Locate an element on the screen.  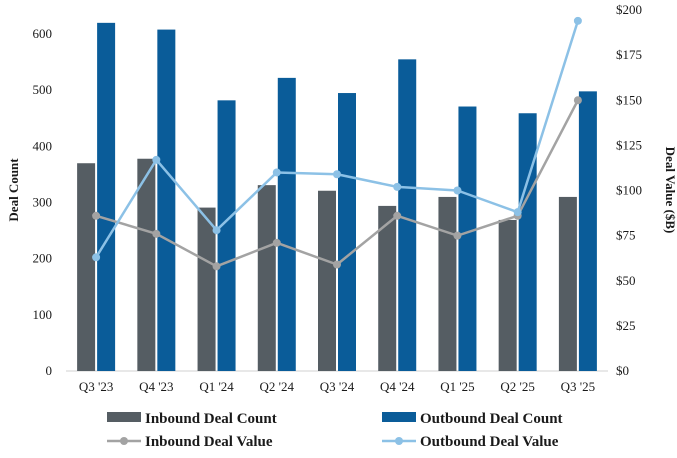
right-tick-label: $175 is located at coordinates (629, 54).